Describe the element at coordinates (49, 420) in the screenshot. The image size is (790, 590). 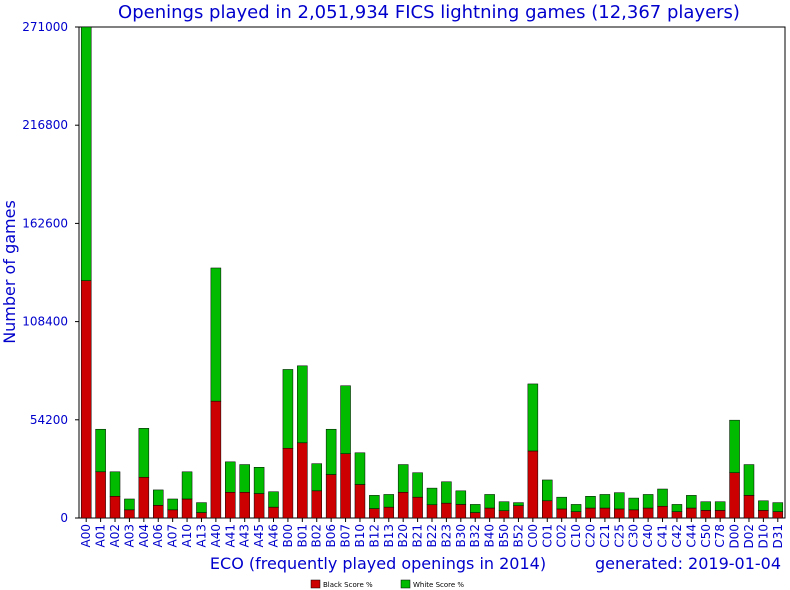
I see `y-tick-label: 54200` at that location.